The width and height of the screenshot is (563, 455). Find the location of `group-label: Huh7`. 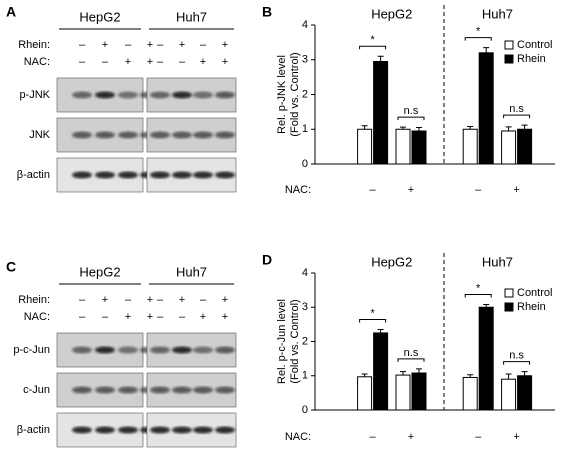

group-label: Huh7 is located at coordinates (497, 261).